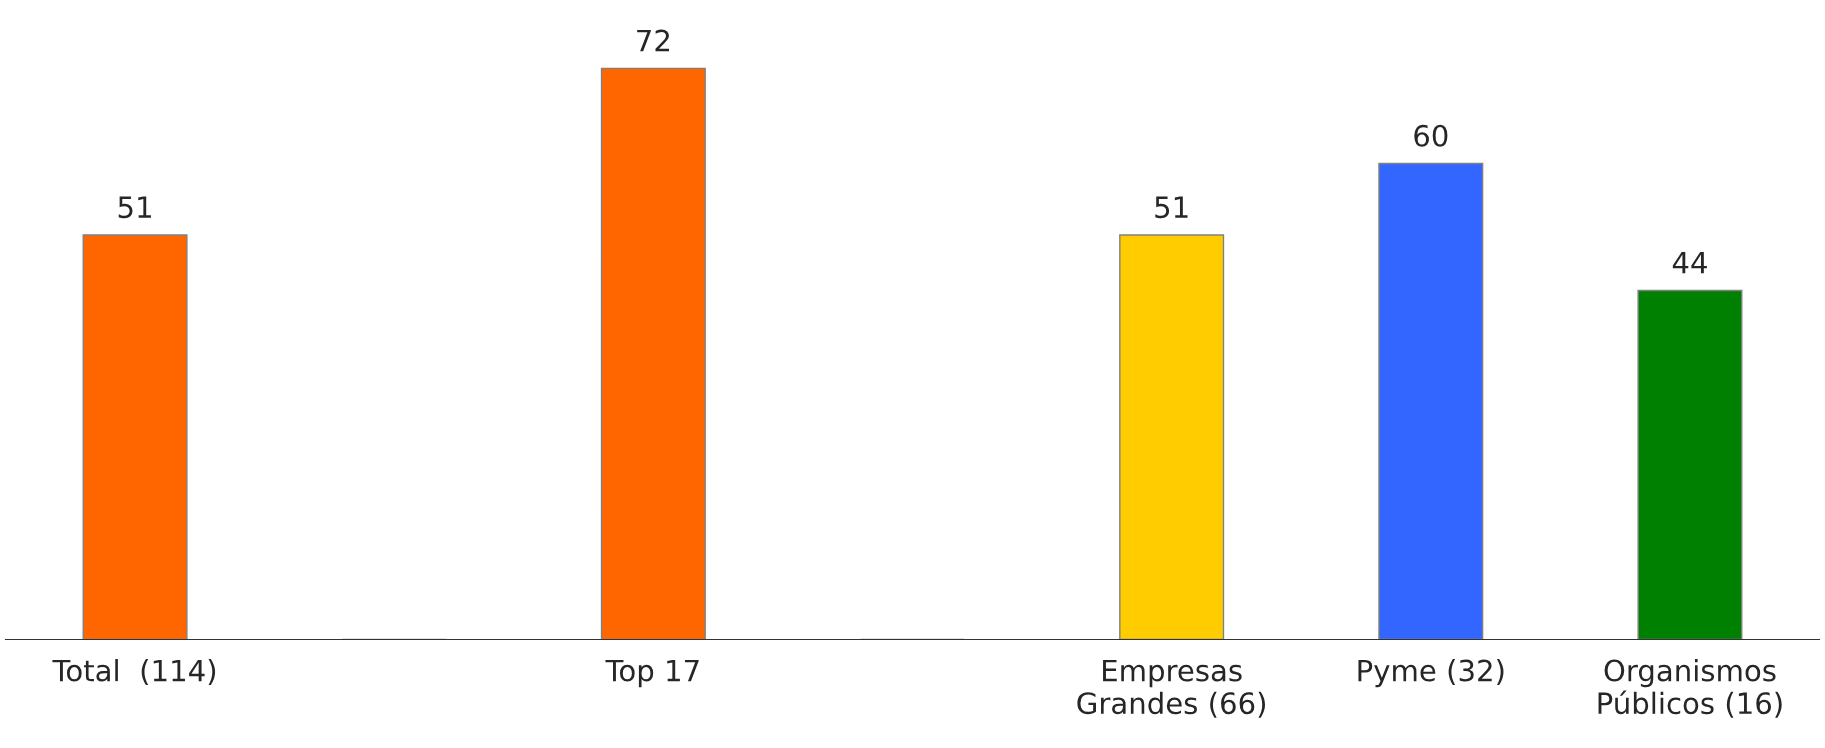  Describe the element at coordinates (1689, 263) in the screenshot. I see `data-label: 44` at that location.